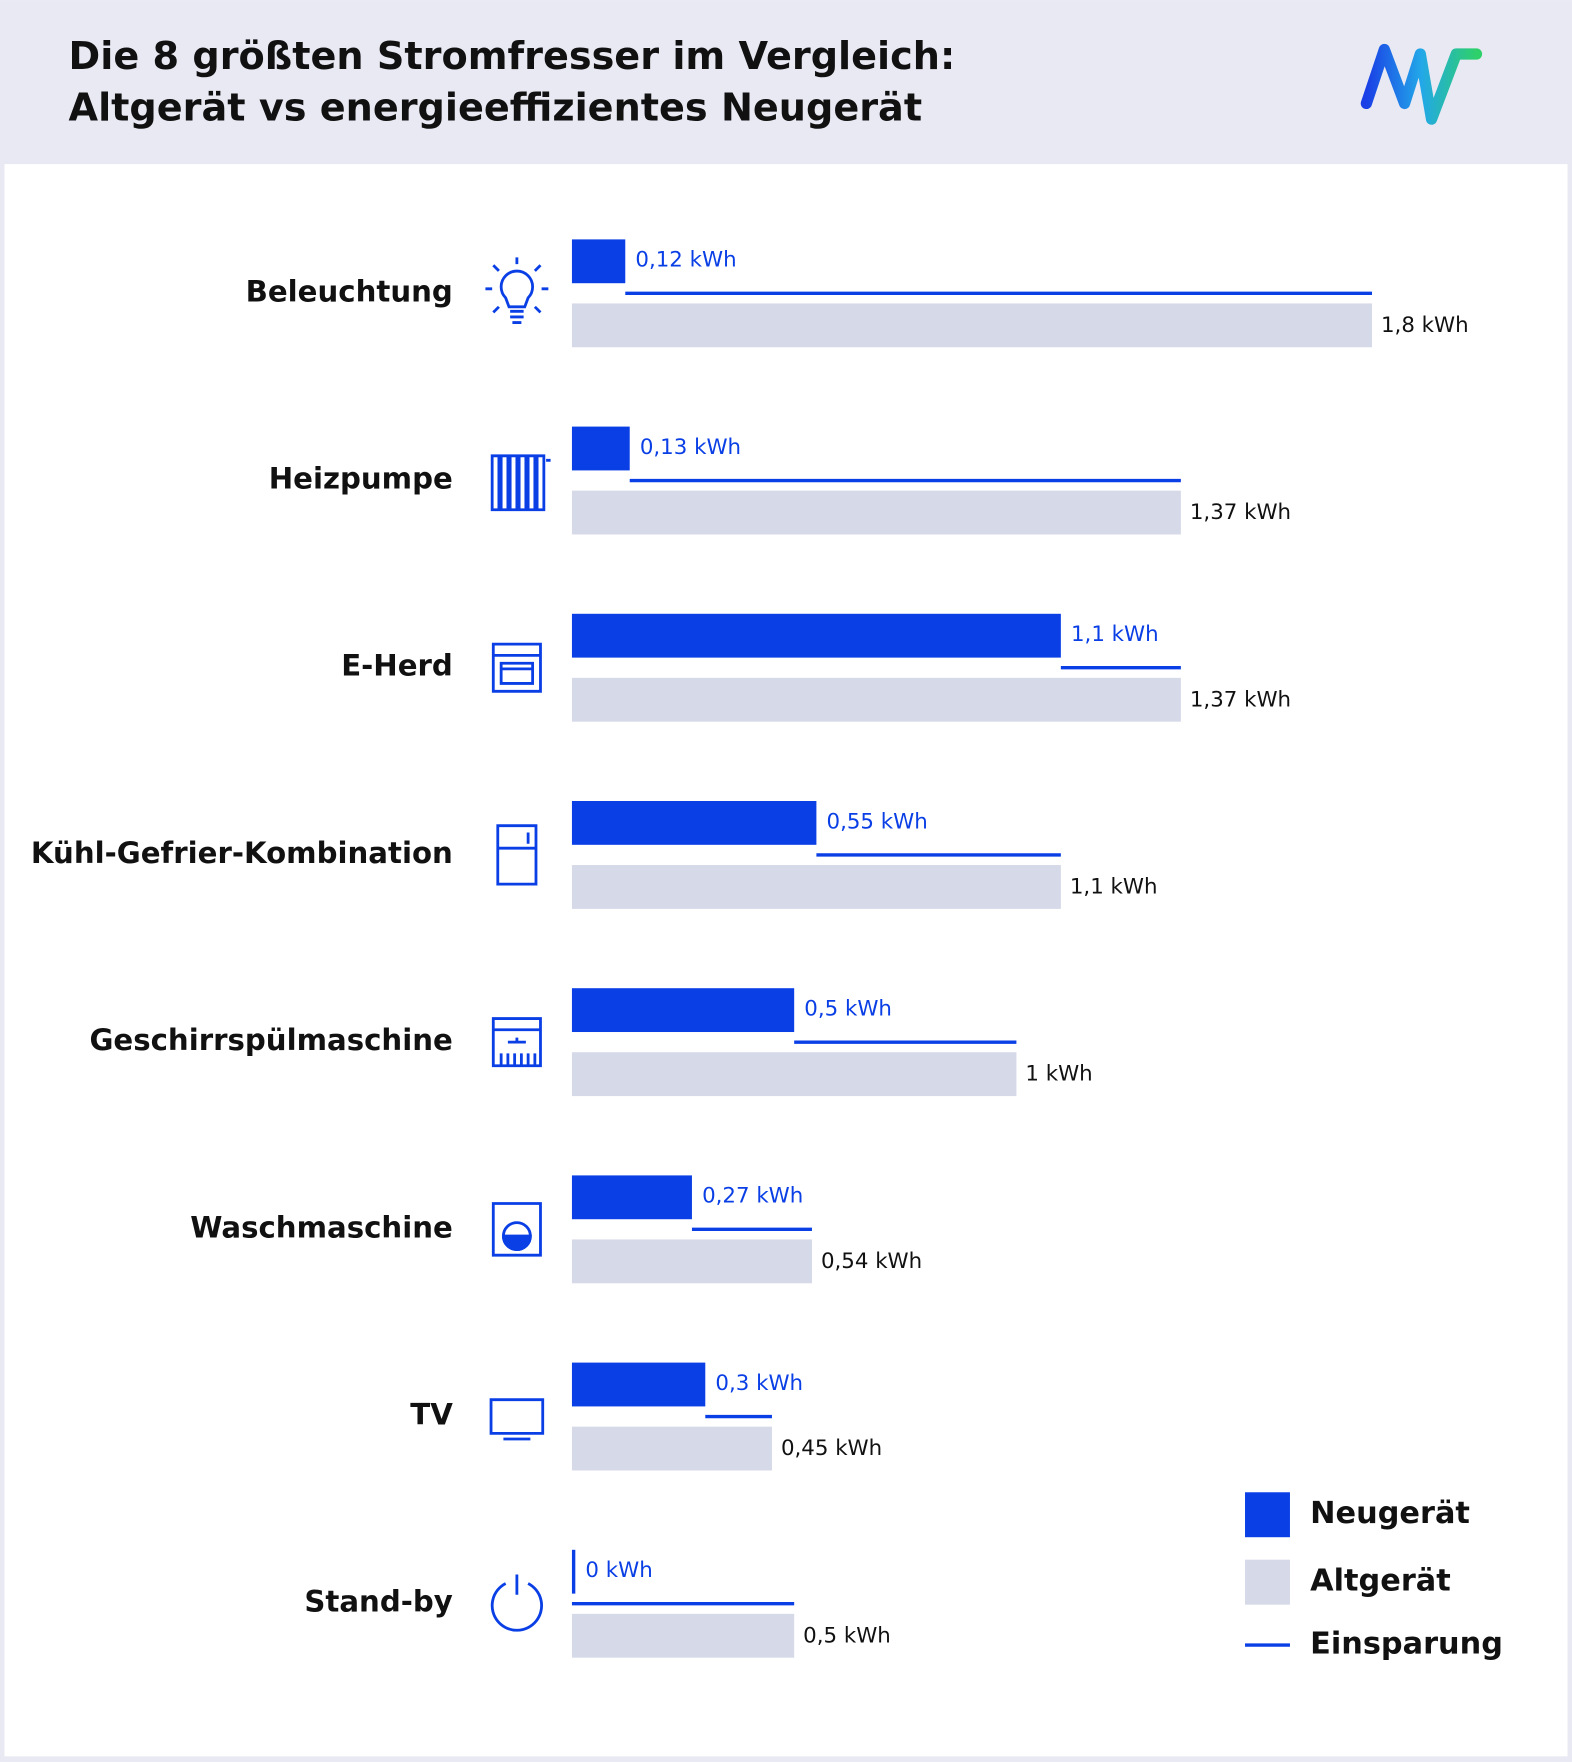 The height and width of the screenshot is (1762, 1572). What do you see at coordinates (378, 1602) in the screenshot?
I see `category-label: Stand-by` at bounding box center [378, 1602].